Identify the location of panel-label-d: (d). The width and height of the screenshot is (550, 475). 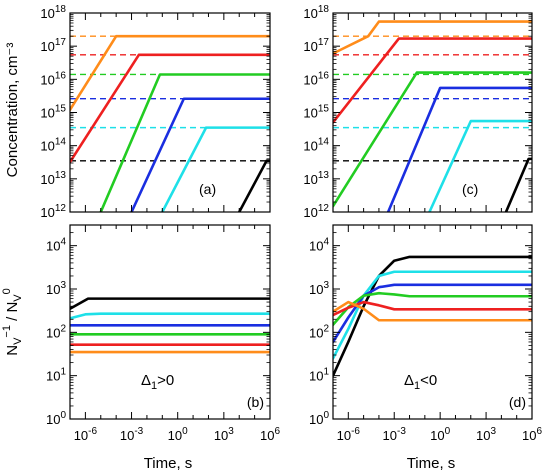
(517, 402).